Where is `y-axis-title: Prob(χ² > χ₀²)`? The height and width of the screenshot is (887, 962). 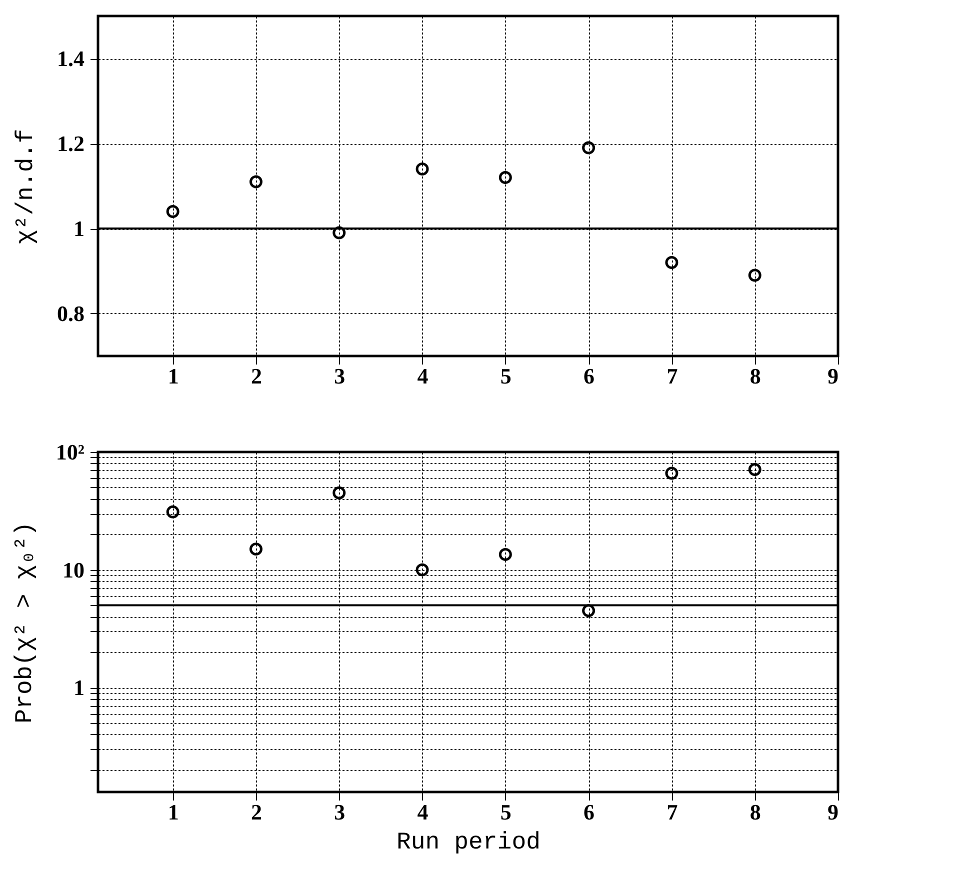 y-axis-title: Prob(χ² > χ₀²) is located at coordinates (25, 623).